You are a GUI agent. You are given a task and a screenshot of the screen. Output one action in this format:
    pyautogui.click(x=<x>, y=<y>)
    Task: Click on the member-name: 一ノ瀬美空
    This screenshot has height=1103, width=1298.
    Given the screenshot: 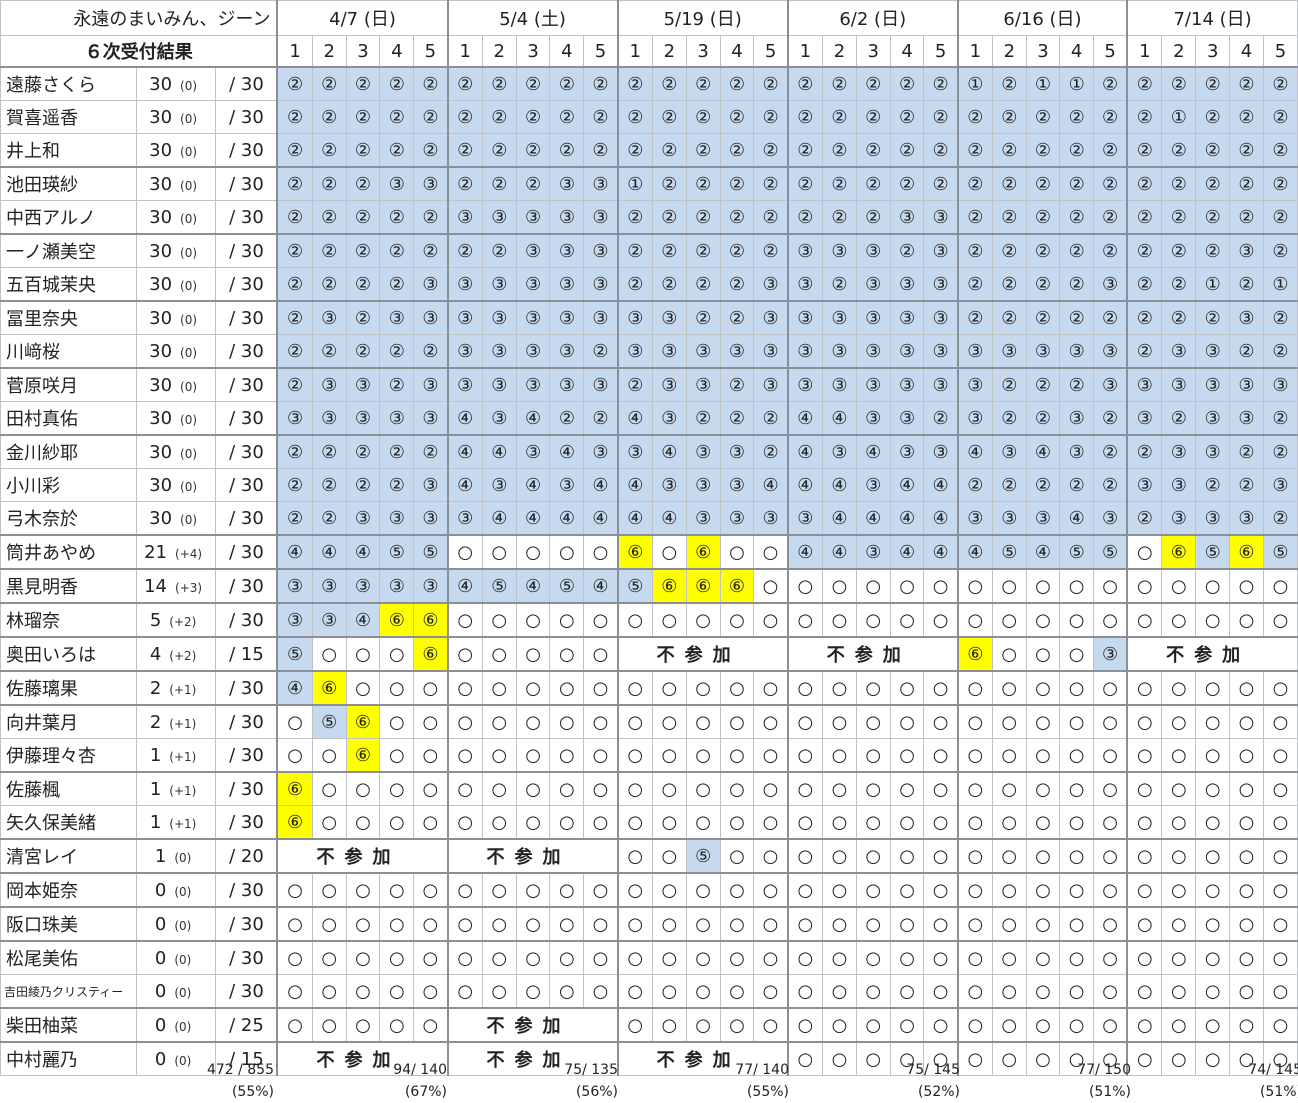 What is the action you would take?
    pyautogui.click(x=68, y=250)
    